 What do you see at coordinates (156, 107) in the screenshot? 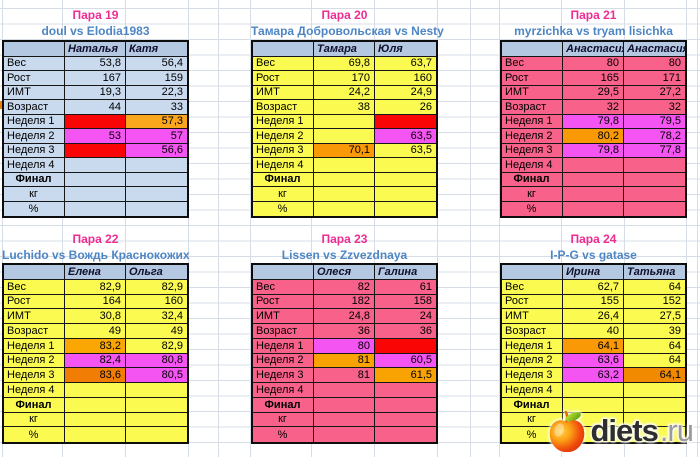
I see `value-cell: 33` at bounding box center [156, 107].